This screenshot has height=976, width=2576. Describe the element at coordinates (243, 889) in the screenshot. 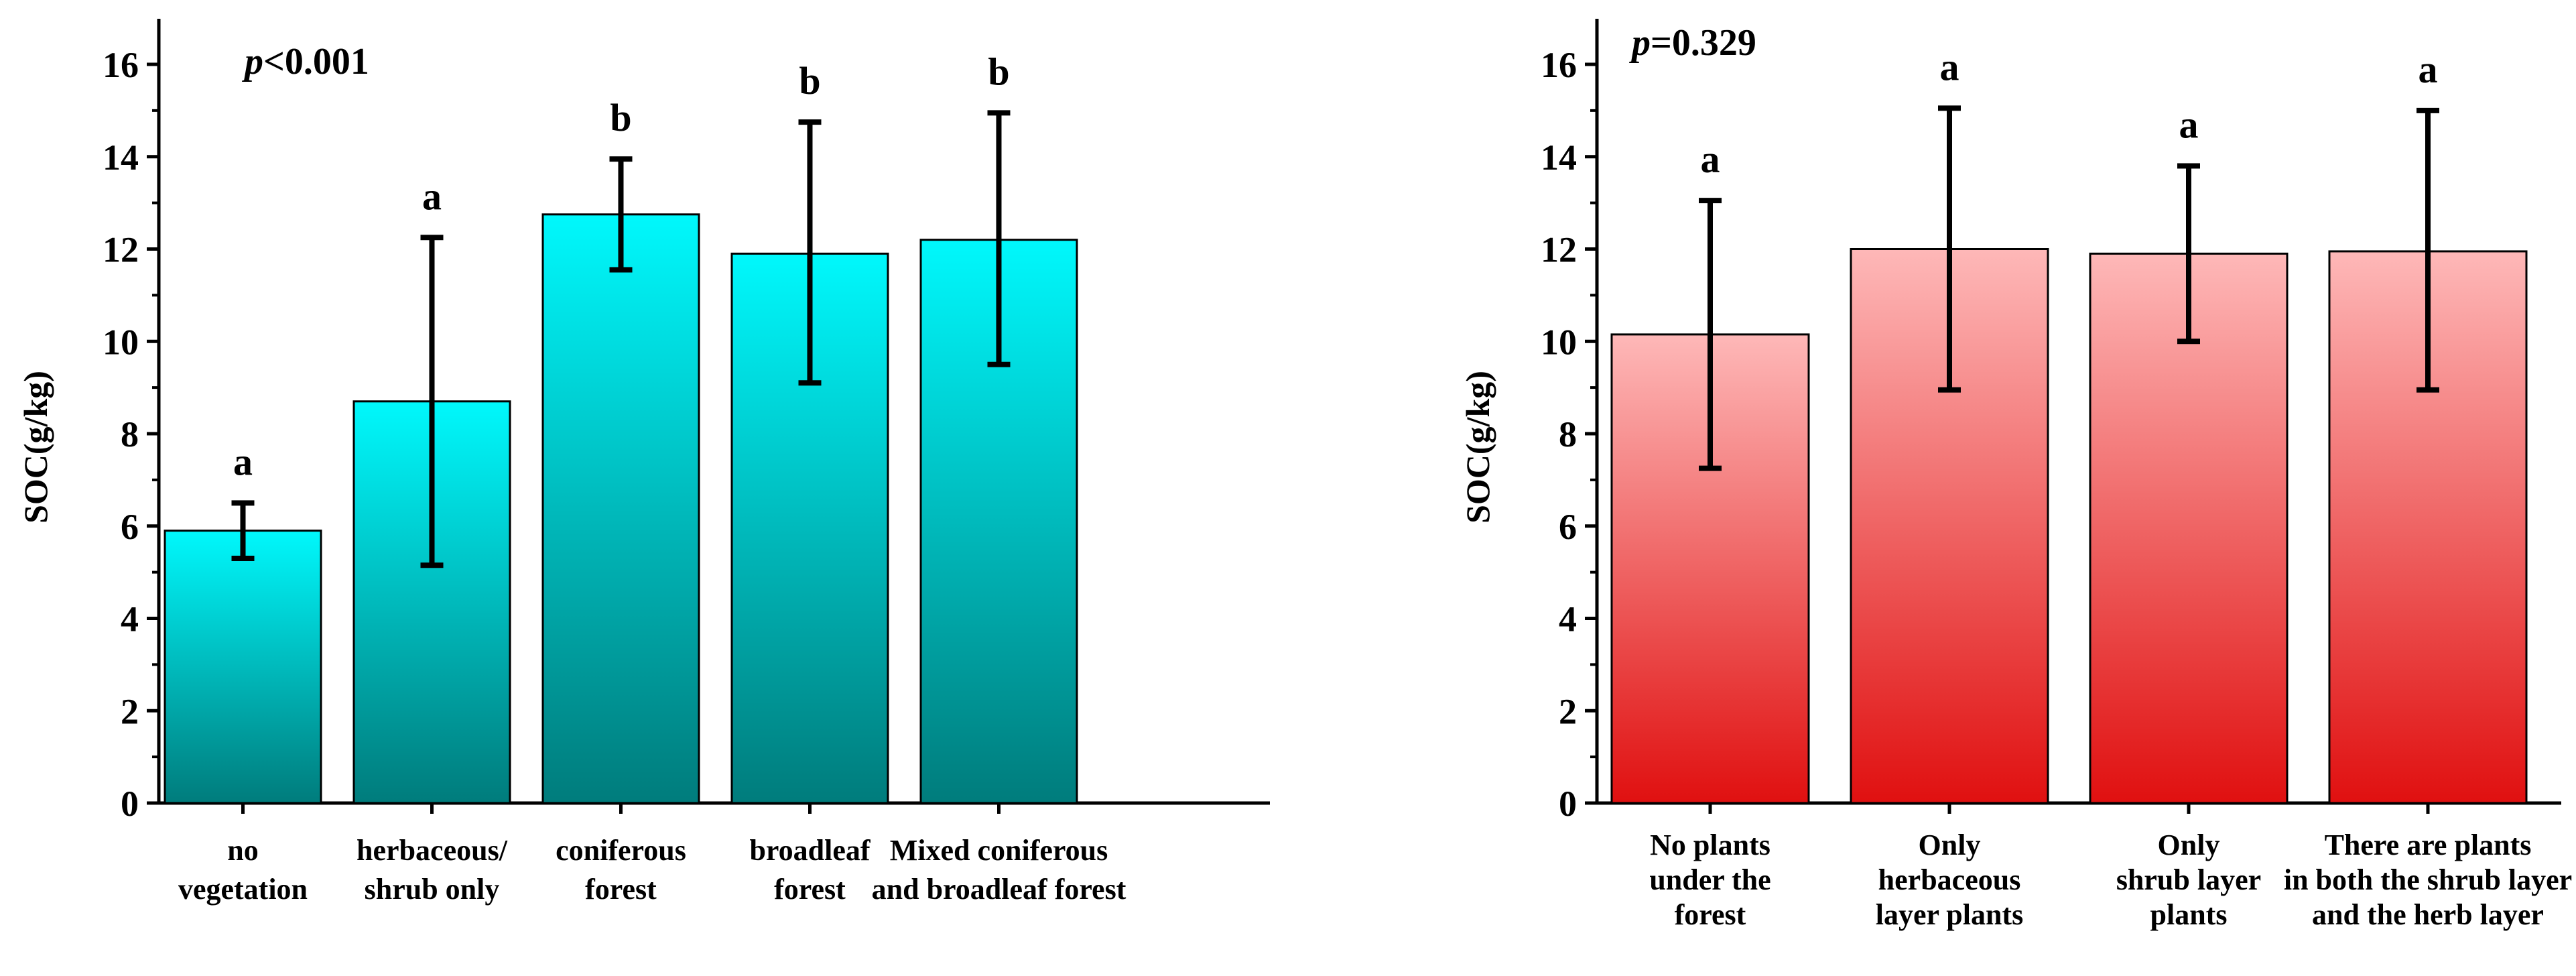

I see `x-tick-label-line: vegetation` at that location.